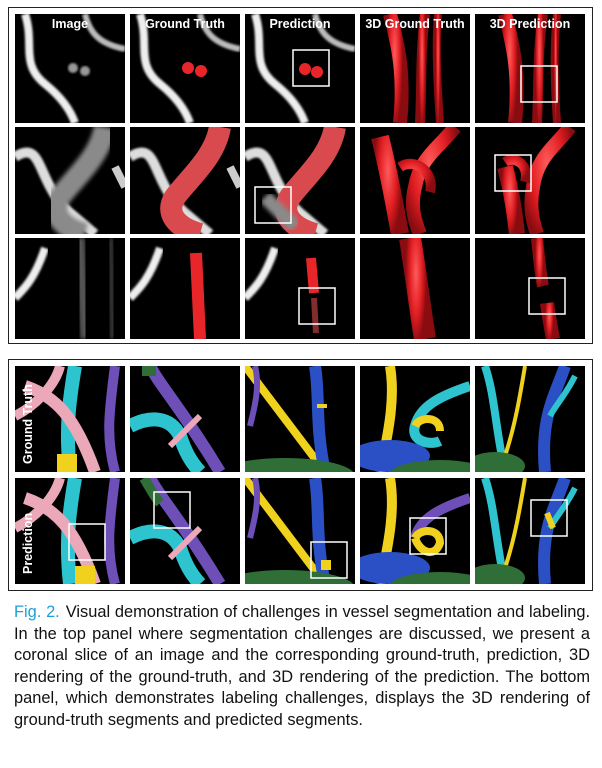  Describe the element at coordinates (70, 288) in the screenshot. I see `image-slice-row3` at that location.